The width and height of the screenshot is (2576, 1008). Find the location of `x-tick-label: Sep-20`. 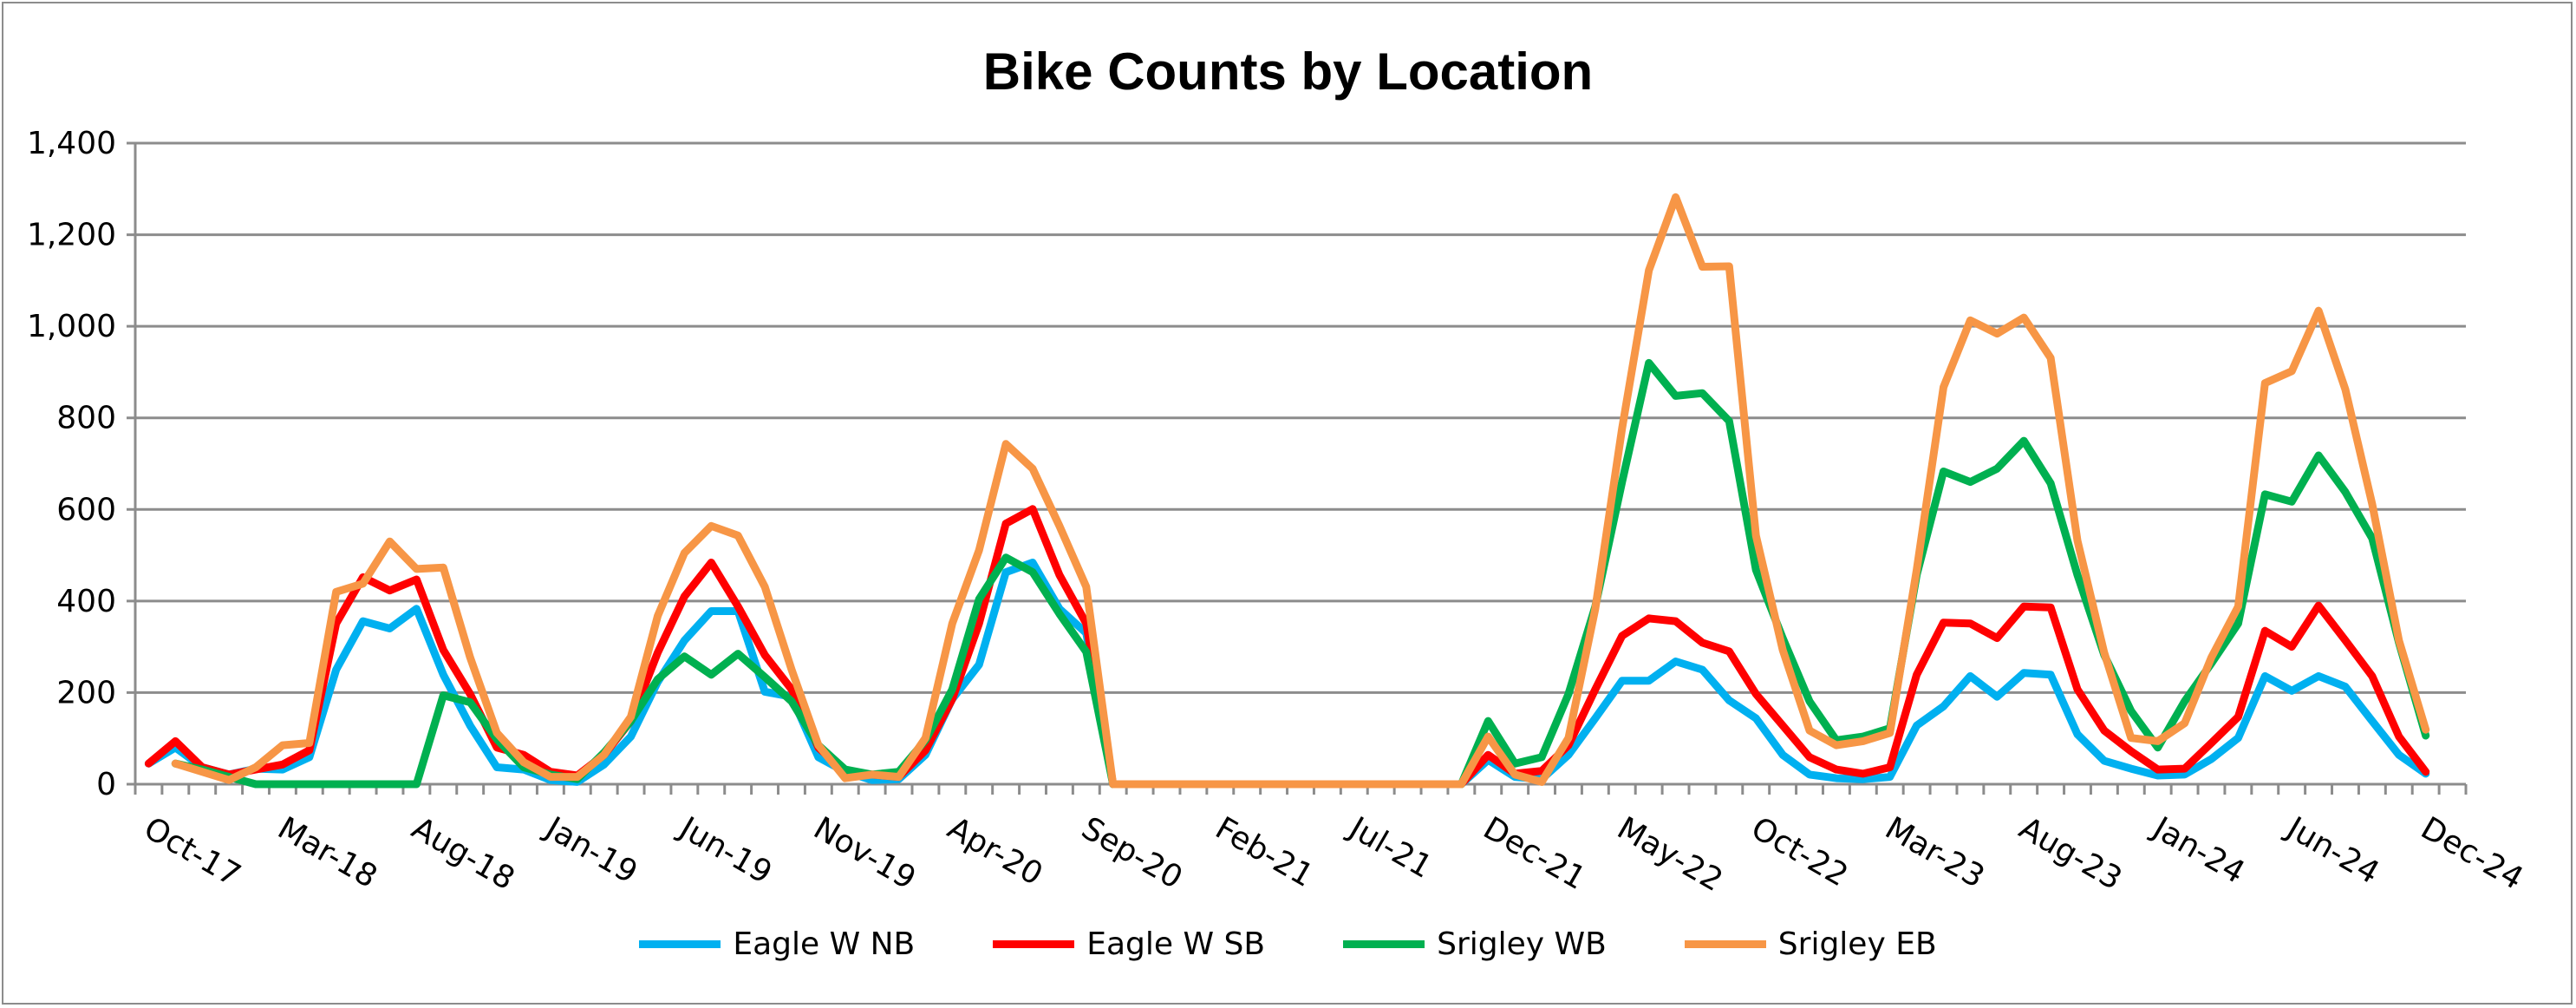

x-tick-label: Sep-20 is located at coordinates (1132, 853).